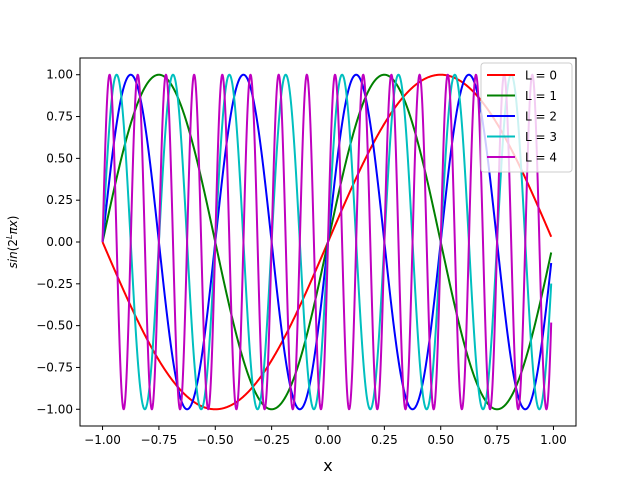 This screenshot has height=480, width=640. What do you see at coordinates (59, 117) in the screenshot?
I see `y-tick-label: 0.75` at bounding box center [59, 117].